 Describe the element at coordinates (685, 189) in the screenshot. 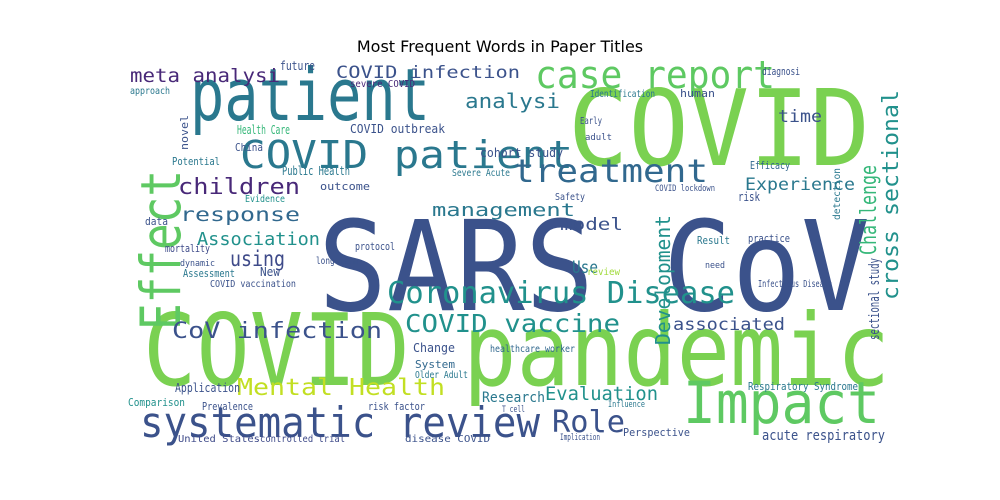

I see `word: COVID lockdown` at that location.